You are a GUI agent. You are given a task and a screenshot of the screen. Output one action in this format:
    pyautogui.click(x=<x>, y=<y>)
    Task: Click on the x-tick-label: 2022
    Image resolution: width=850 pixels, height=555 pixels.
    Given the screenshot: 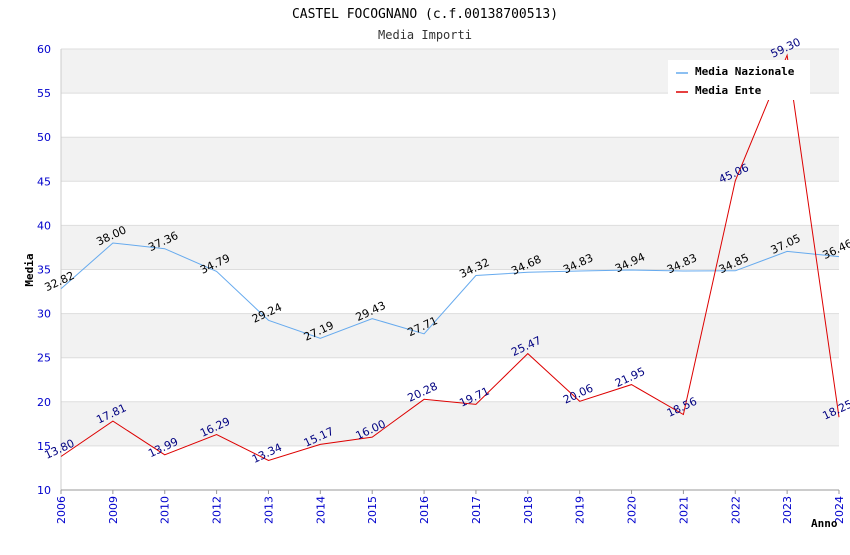 What is the action you would take?
    pyautogui.click(x=735, y=510)
    